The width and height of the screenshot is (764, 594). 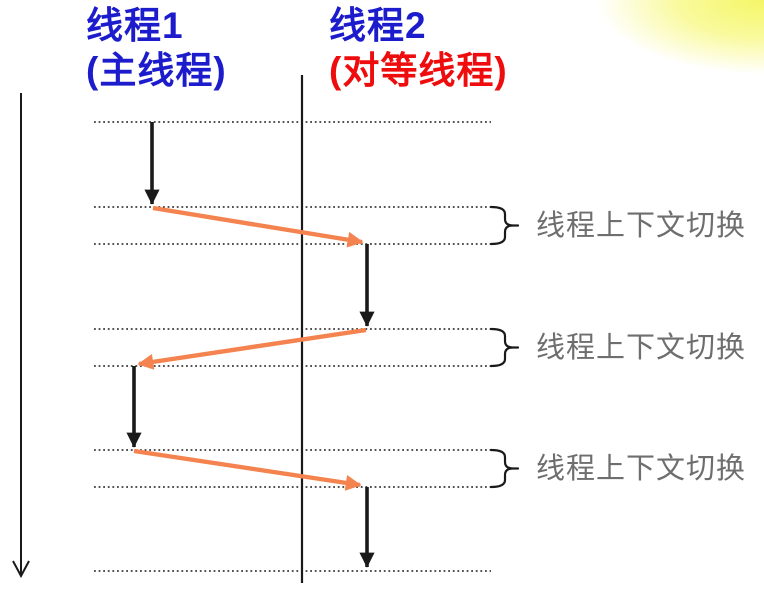 What do you see at coordinates (641, 469) in the screenshot?
I see `context-switch-label-3: 线程上下文切换` at bounding box center [641, 469].